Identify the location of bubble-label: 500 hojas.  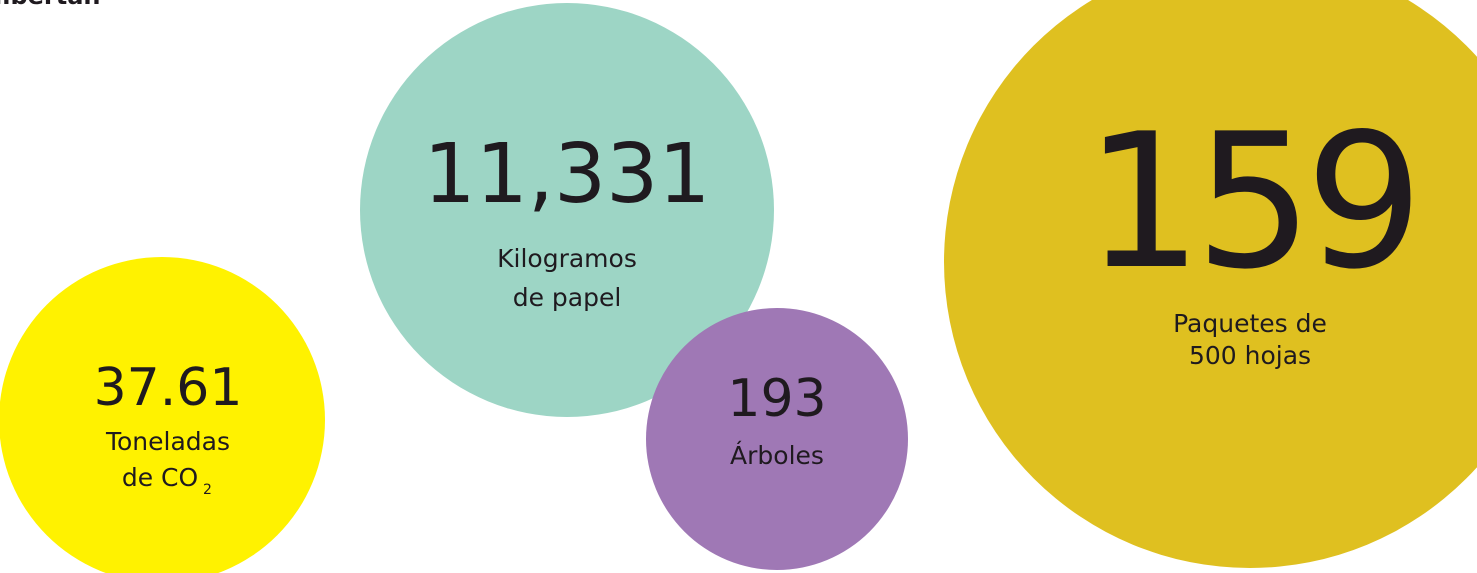
(1250, 355).